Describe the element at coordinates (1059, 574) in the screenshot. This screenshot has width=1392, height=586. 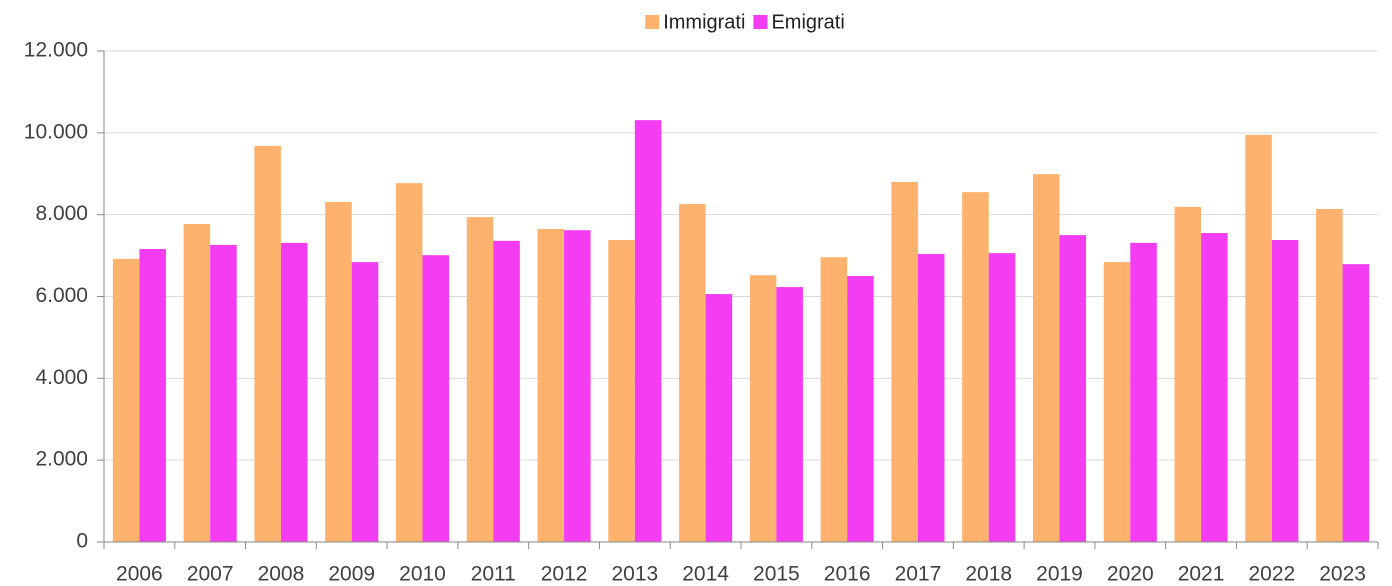
I see `x-tick-label: 2019` at that location.